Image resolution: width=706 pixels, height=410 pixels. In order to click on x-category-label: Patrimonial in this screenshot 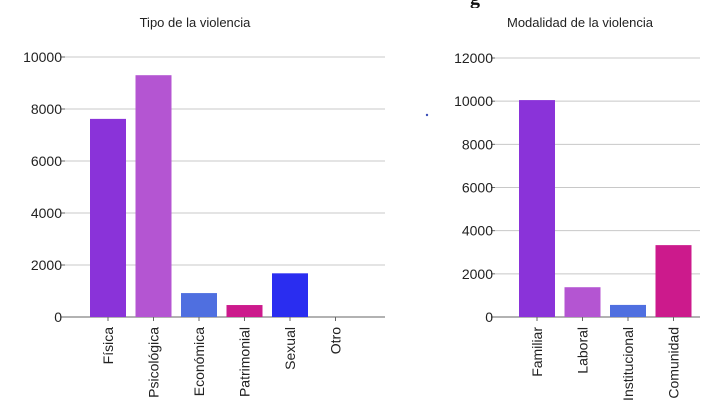, I will do `click(245, 362)`.